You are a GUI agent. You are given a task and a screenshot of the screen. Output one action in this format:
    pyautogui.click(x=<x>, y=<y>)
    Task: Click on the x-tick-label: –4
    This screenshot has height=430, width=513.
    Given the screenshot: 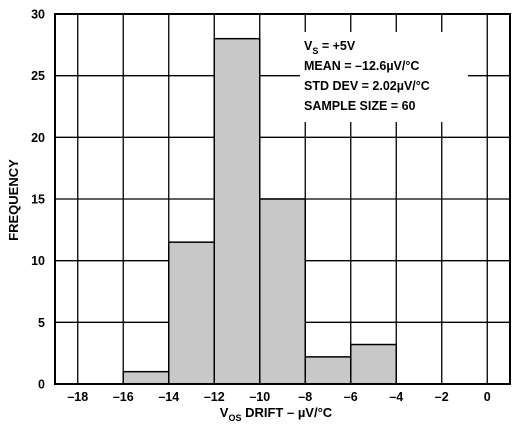 What is the action you would take?
    pyautogui.click(x=396, y=397)
    